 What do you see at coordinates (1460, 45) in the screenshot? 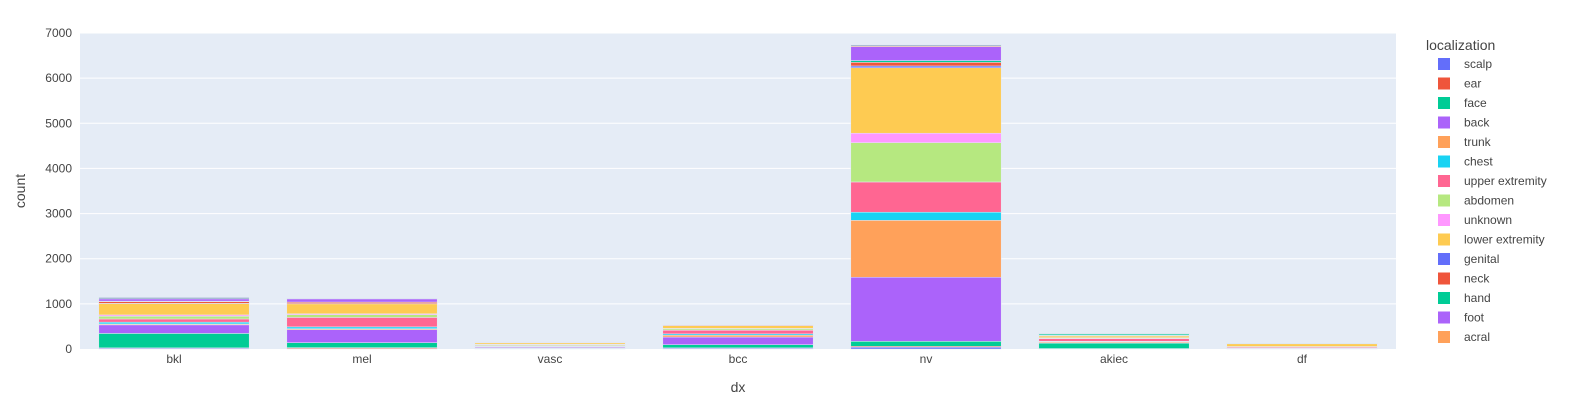
I see `legend-title: localization` at bounding box center [1460, 45].